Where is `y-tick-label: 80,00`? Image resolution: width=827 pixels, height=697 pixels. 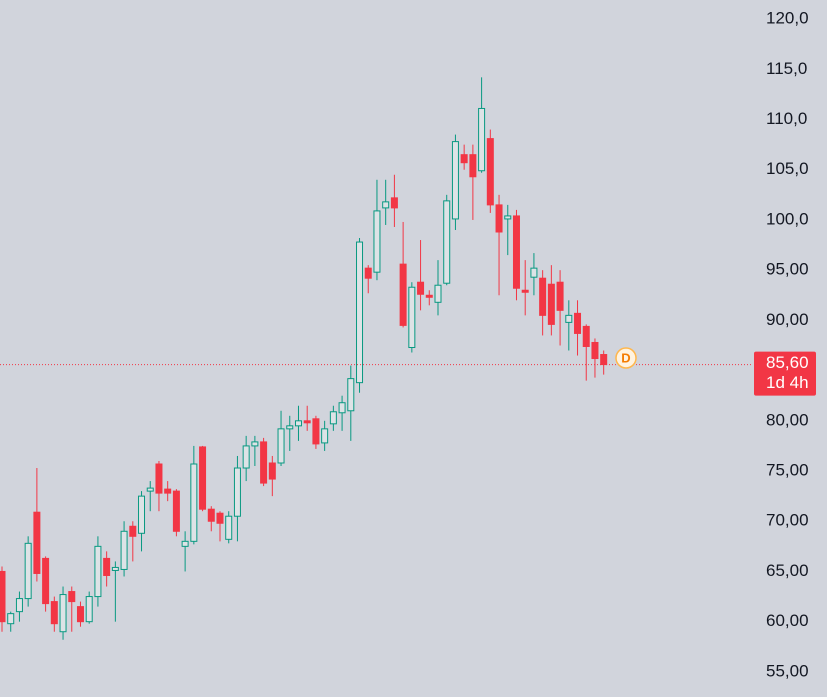
y-tick-label: 80,00 is located at coordinates (787, 419).